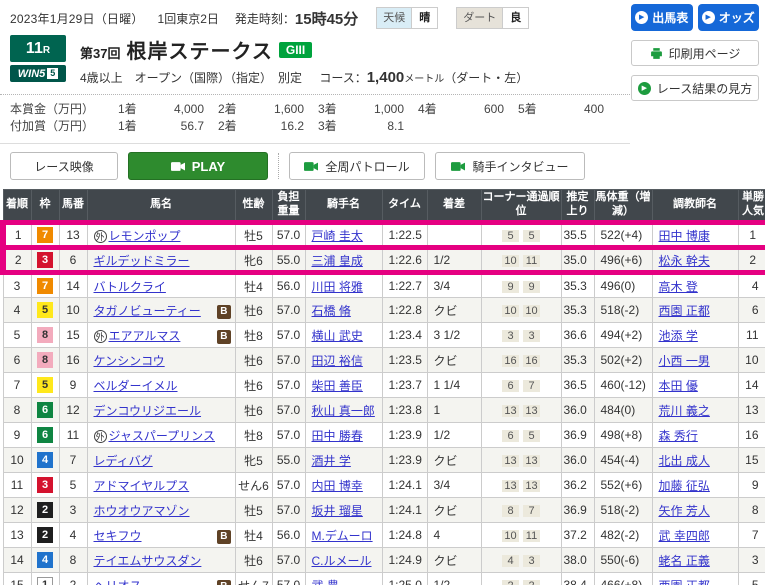  What do you see at coordinates (45, 485) in the screenshot?
I see `frame-cell: 3` at bounding box center [45, 485].